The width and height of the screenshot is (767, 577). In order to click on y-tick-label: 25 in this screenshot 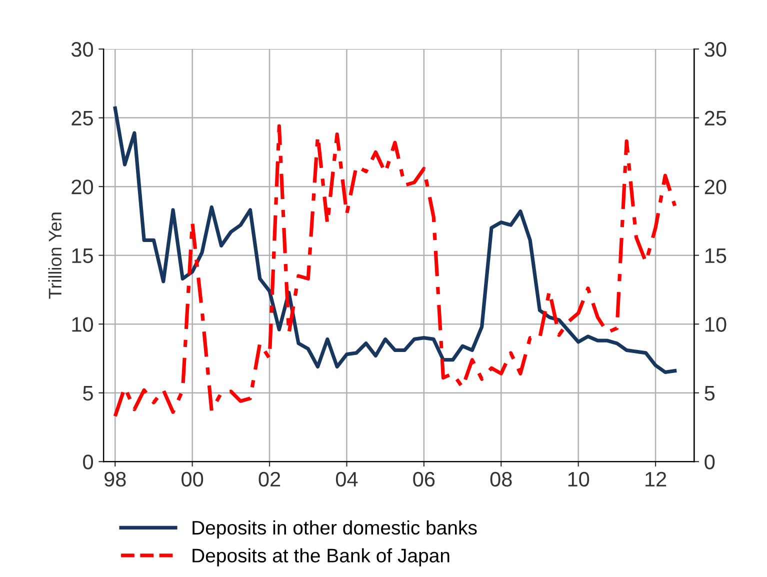, I will do `click(82, 118)`.